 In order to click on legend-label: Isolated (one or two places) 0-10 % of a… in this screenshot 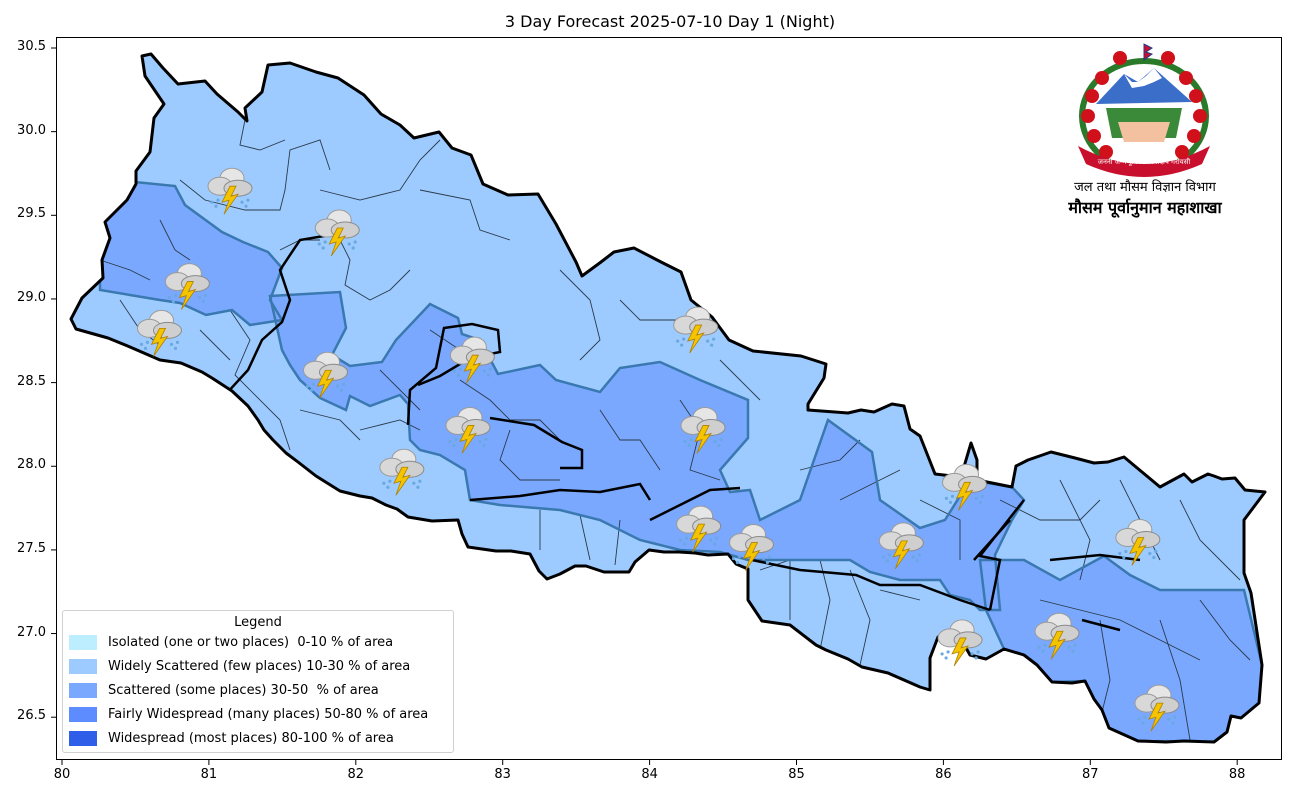, I will do `click(251, 642)`.